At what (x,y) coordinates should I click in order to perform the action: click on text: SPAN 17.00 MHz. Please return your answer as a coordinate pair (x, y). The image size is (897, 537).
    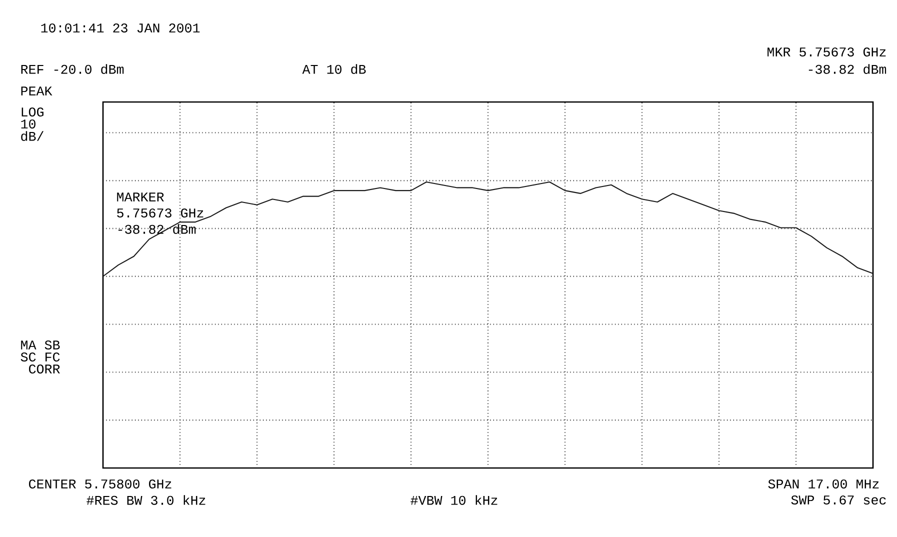
    Looking at the image, I should click on (823, 484).